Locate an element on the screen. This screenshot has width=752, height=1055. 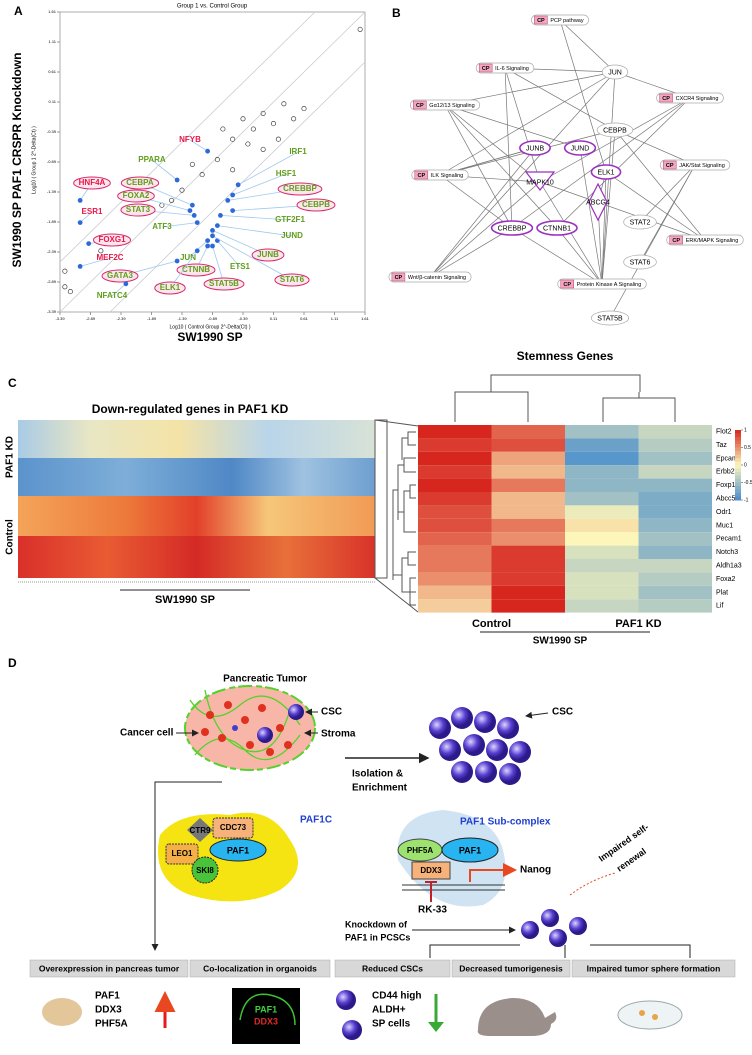
node: CP Gα12/13 Signaling is located at coordinates (445, 105).